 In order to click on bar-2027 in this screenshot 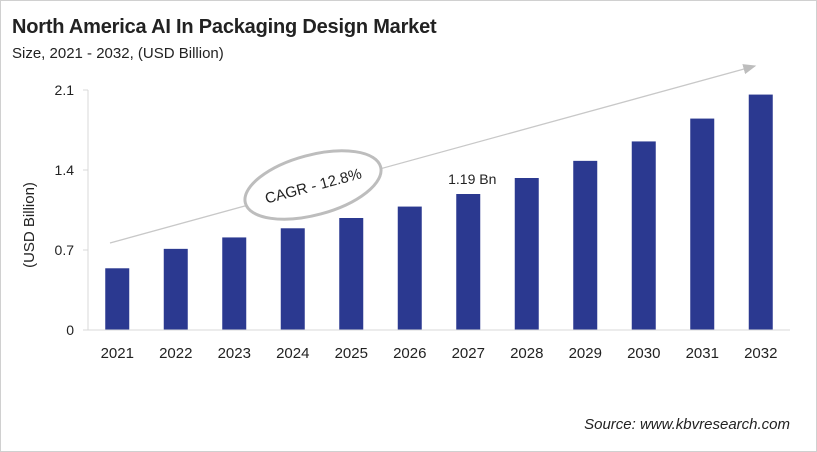, I will do `click(468, 262)`.